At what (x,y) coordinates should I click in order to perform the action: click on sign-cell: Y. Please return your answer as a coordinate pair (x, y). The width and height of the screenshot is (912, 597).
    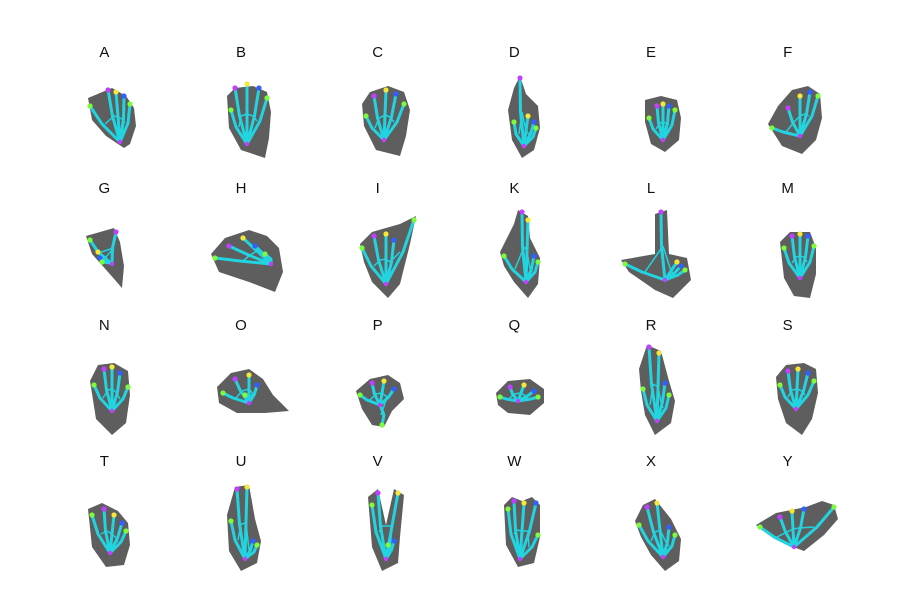
    Looking at the image, I should click on (801, 517).